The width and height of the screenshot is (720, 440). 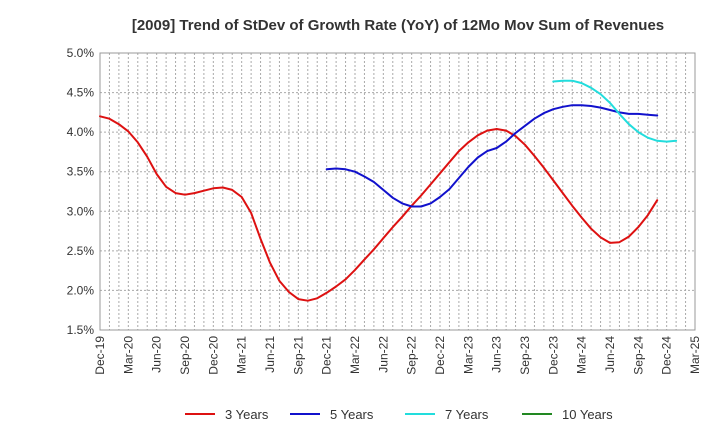 What do you see at coordinates (81, 330) in the screenshot?
I see `y-tick-label: 1.5%` at bounding box center [81, 330].